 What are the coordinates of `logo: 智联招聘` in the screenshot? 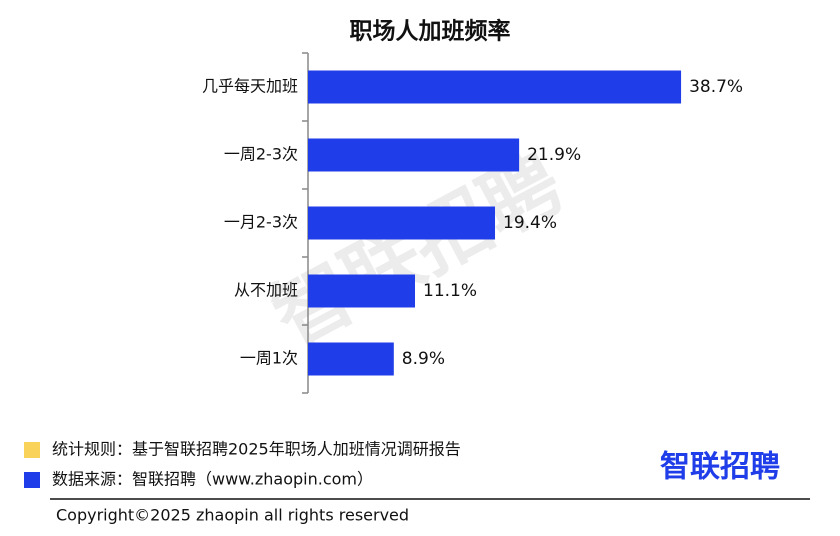 It's located at (720, 467).